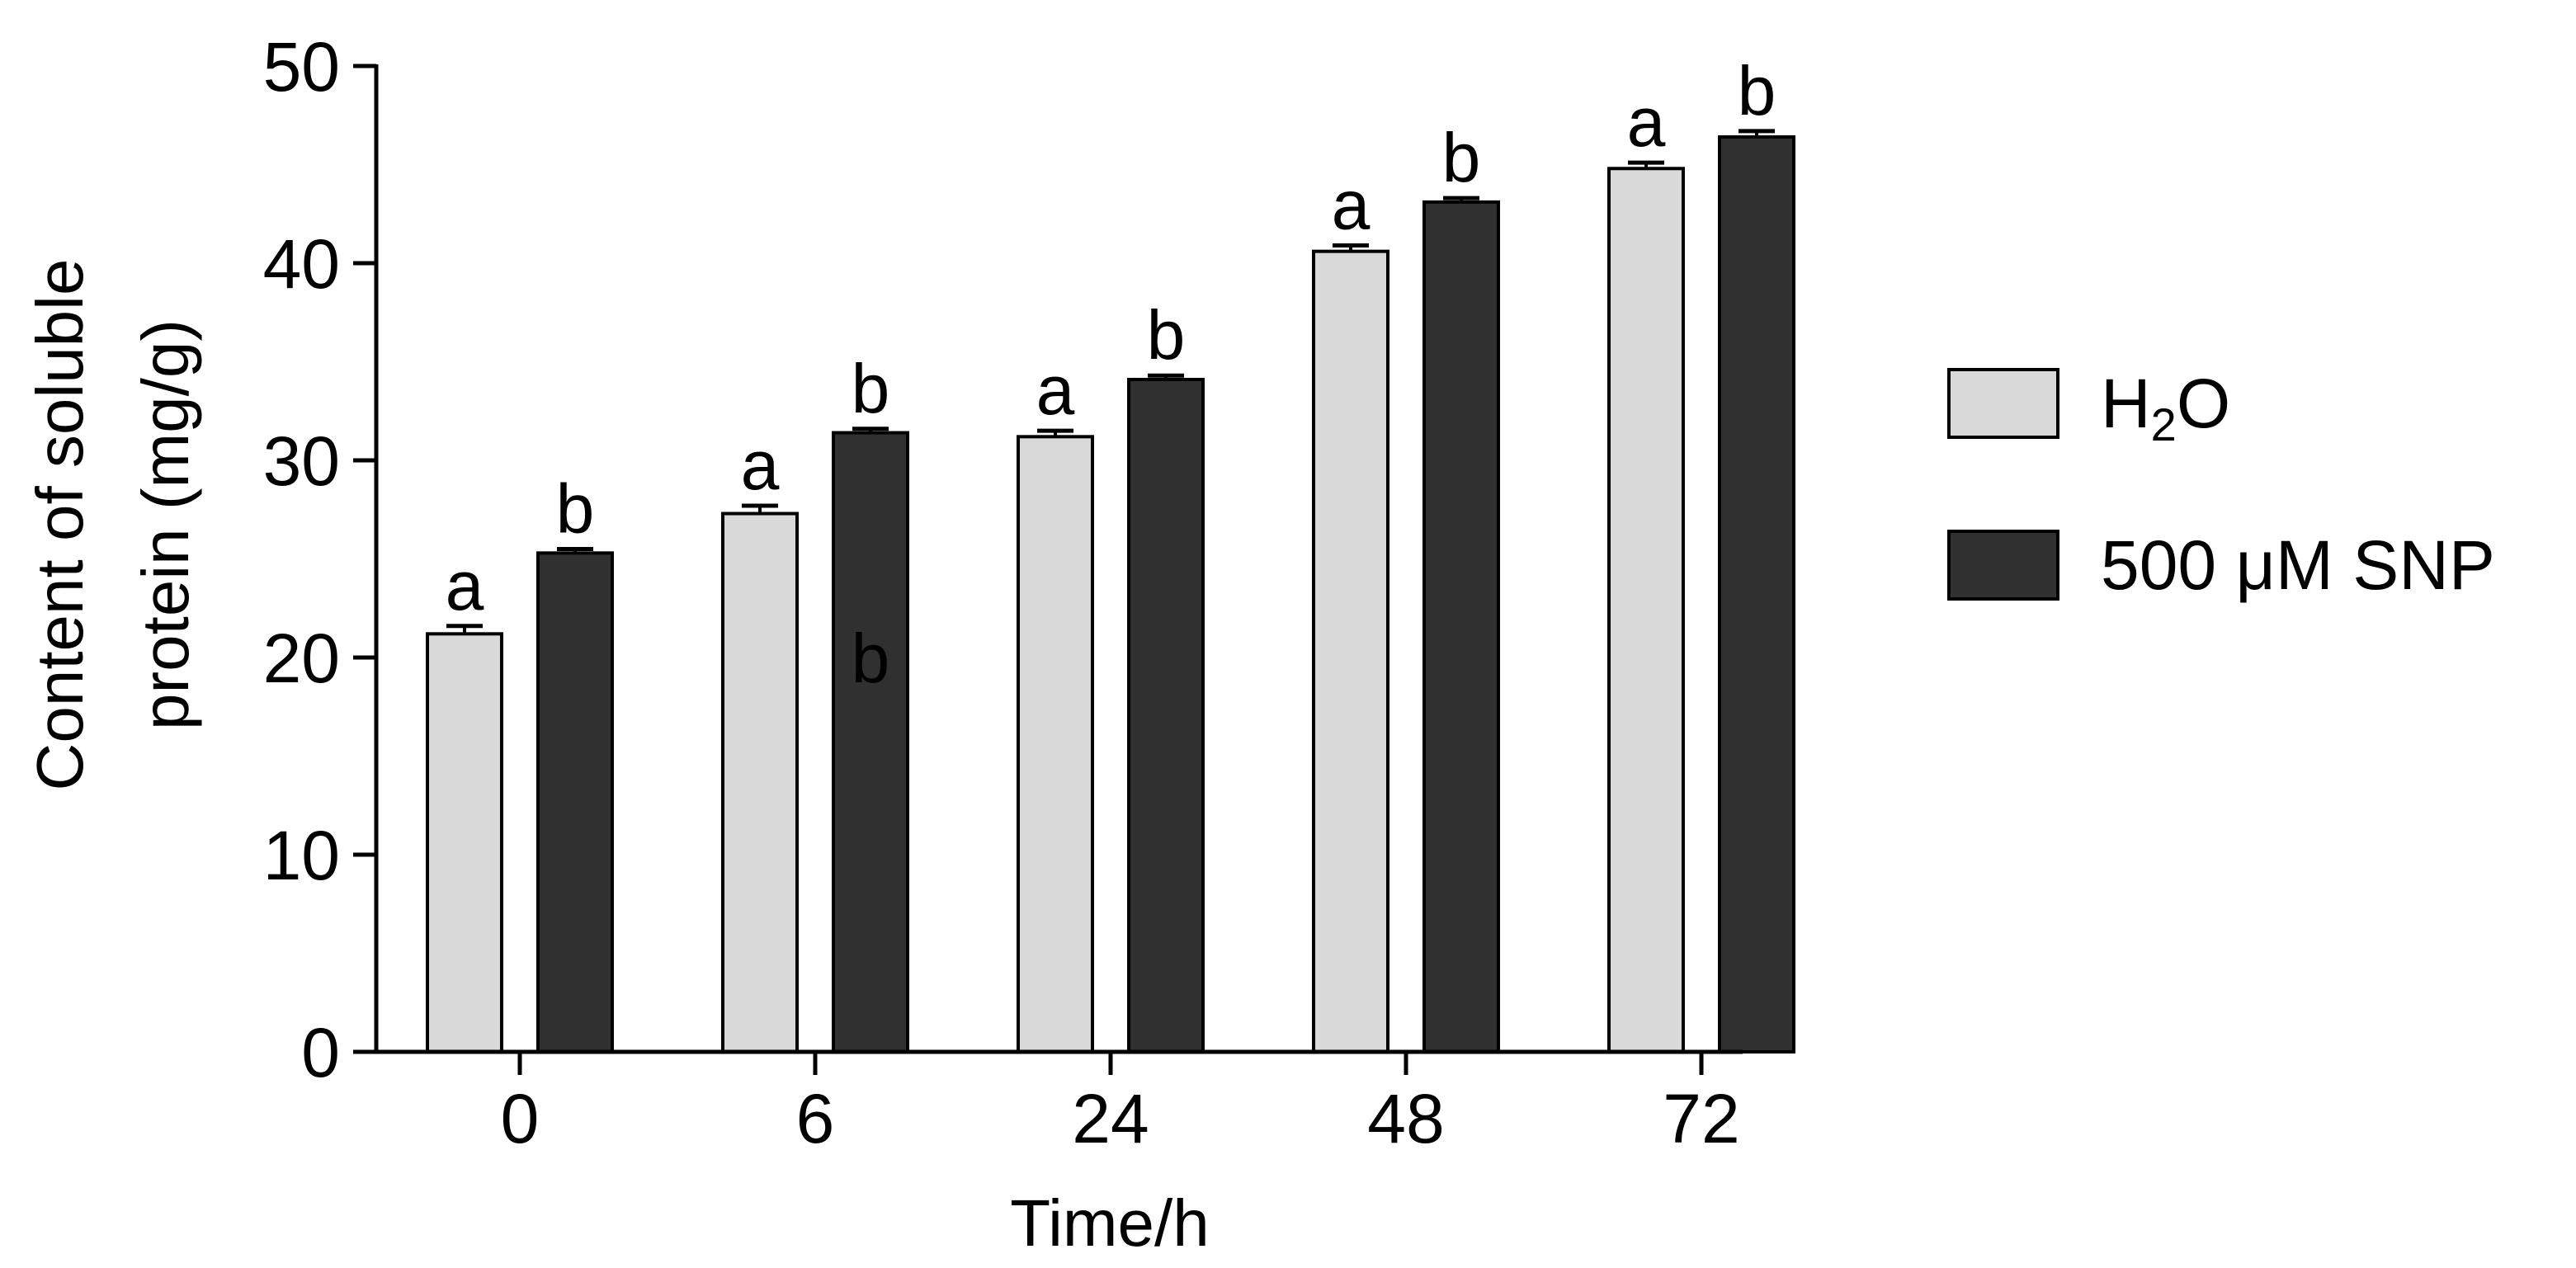 The image size is (2576, 1268). What do you see at coordinates (520, 1118) in the screenshot?
I see `x-tick-label: 0` at bounding box center [520, 1118].